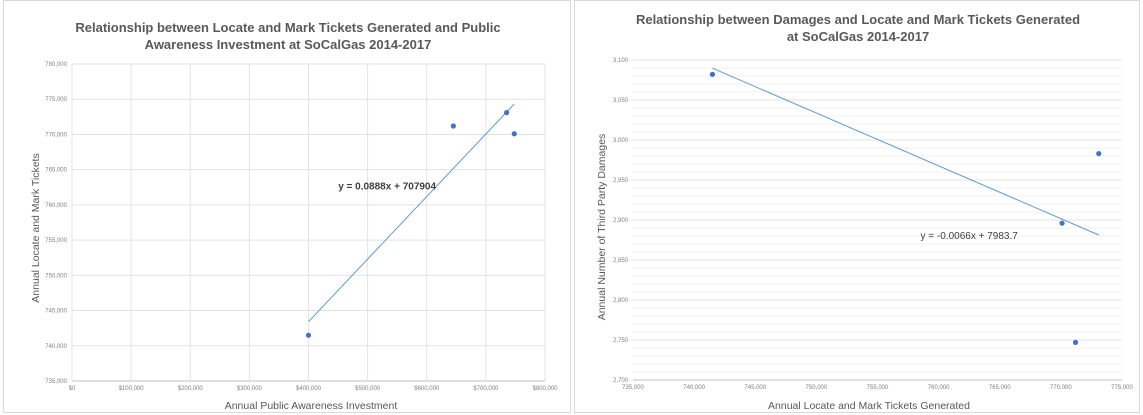  What do you see at coordinates (621, 301) in the screenshot?
I see `y-tick-label: 2,800` at bounding box center [621, 301].